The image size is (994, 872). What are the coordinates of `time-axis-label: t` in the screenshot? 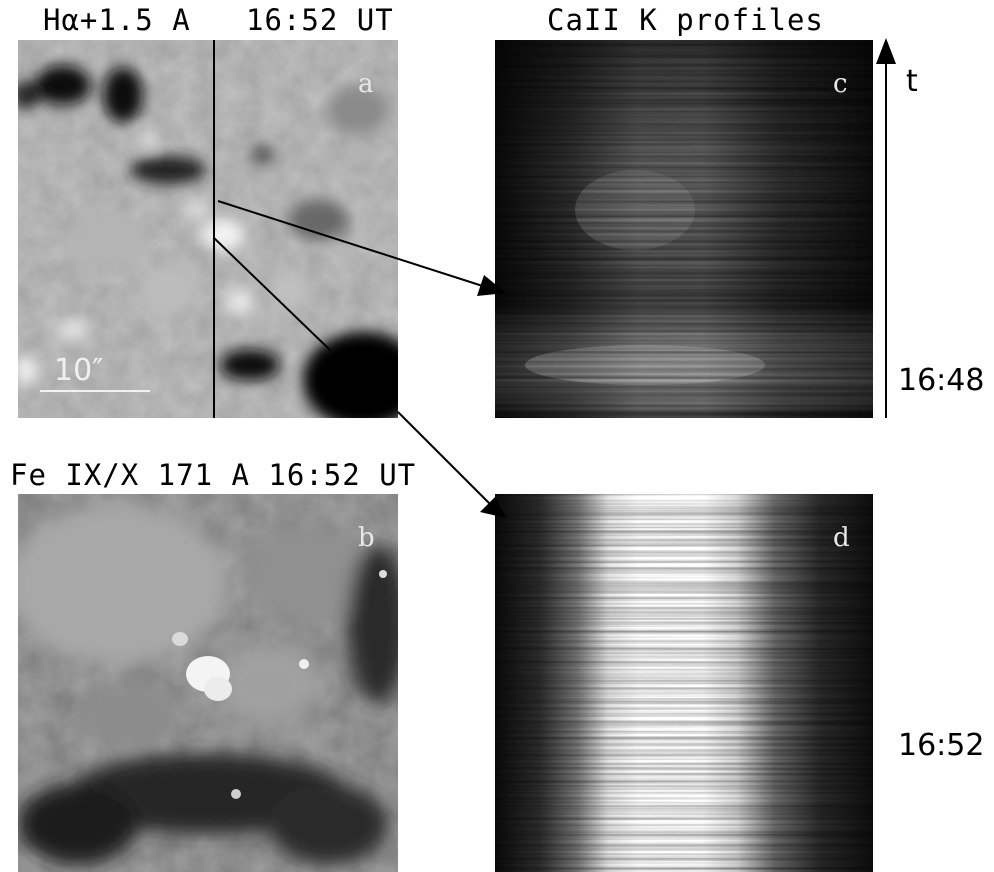 It's located at (912, 81).